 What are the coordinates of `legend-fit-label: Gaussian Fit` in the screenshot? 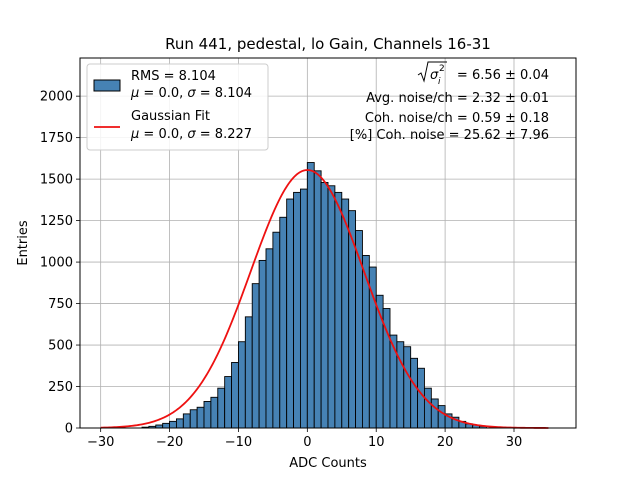 It's located at (170, 116).